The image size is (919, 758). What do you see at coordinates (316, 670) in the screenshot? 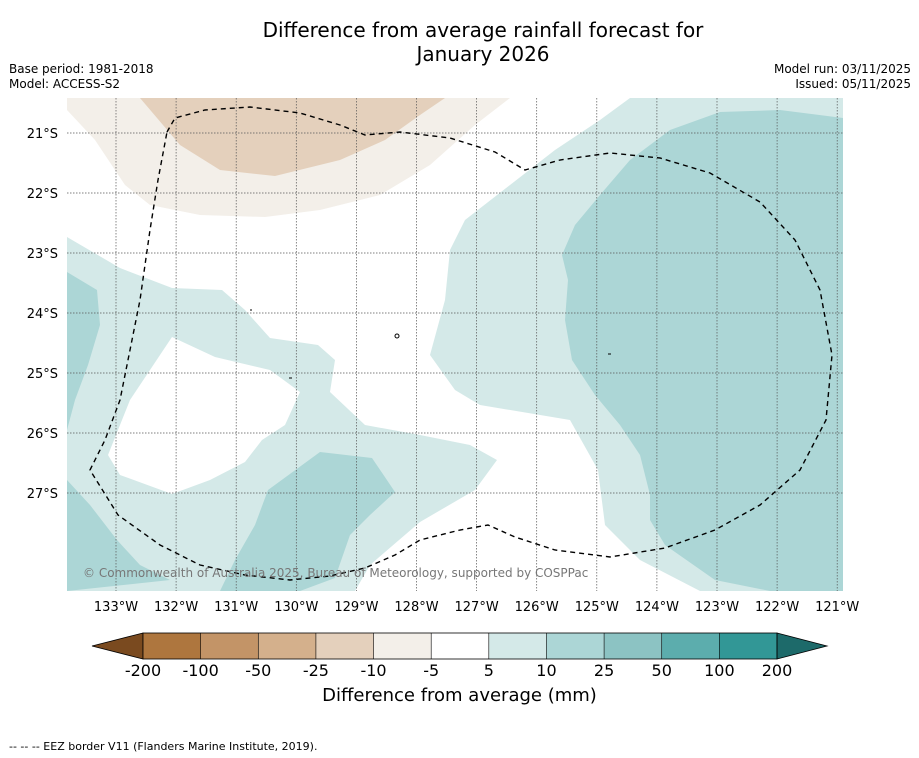
I see `colorbar-tick-label: -25` at bounding box center [316, 670].